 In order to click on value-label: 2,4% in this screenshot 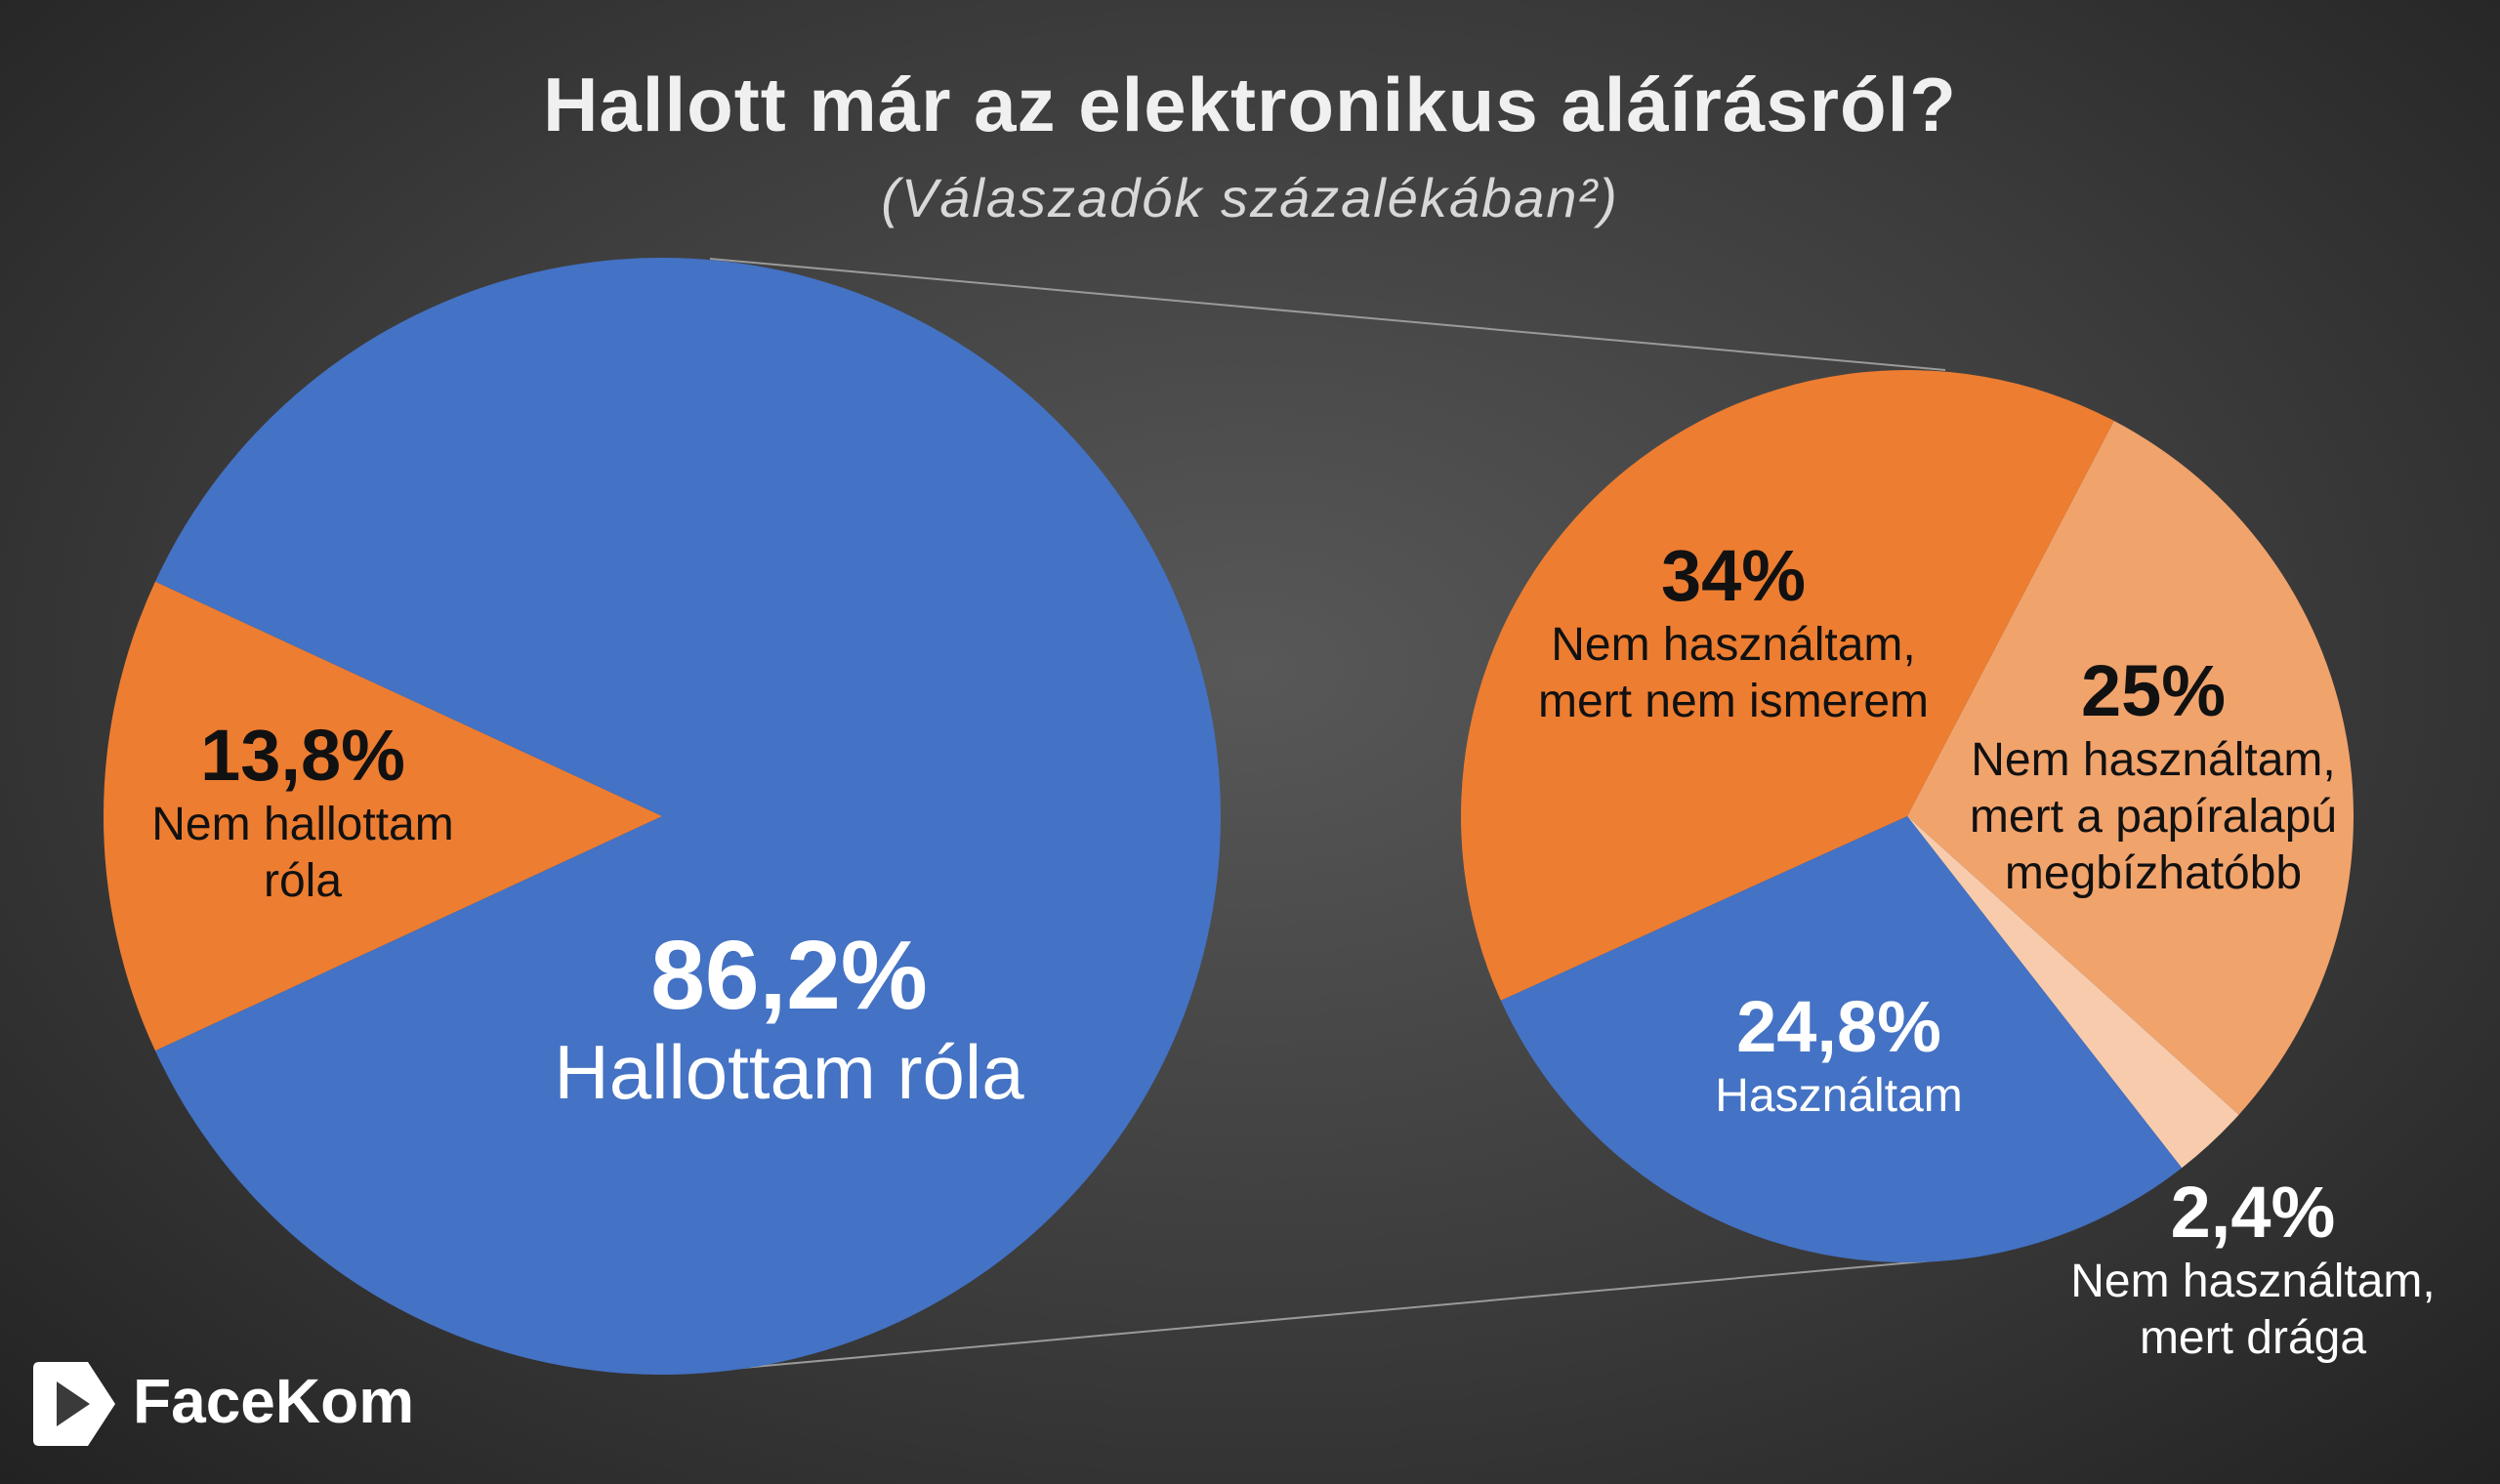, I will do `click(2253, 1213)`.